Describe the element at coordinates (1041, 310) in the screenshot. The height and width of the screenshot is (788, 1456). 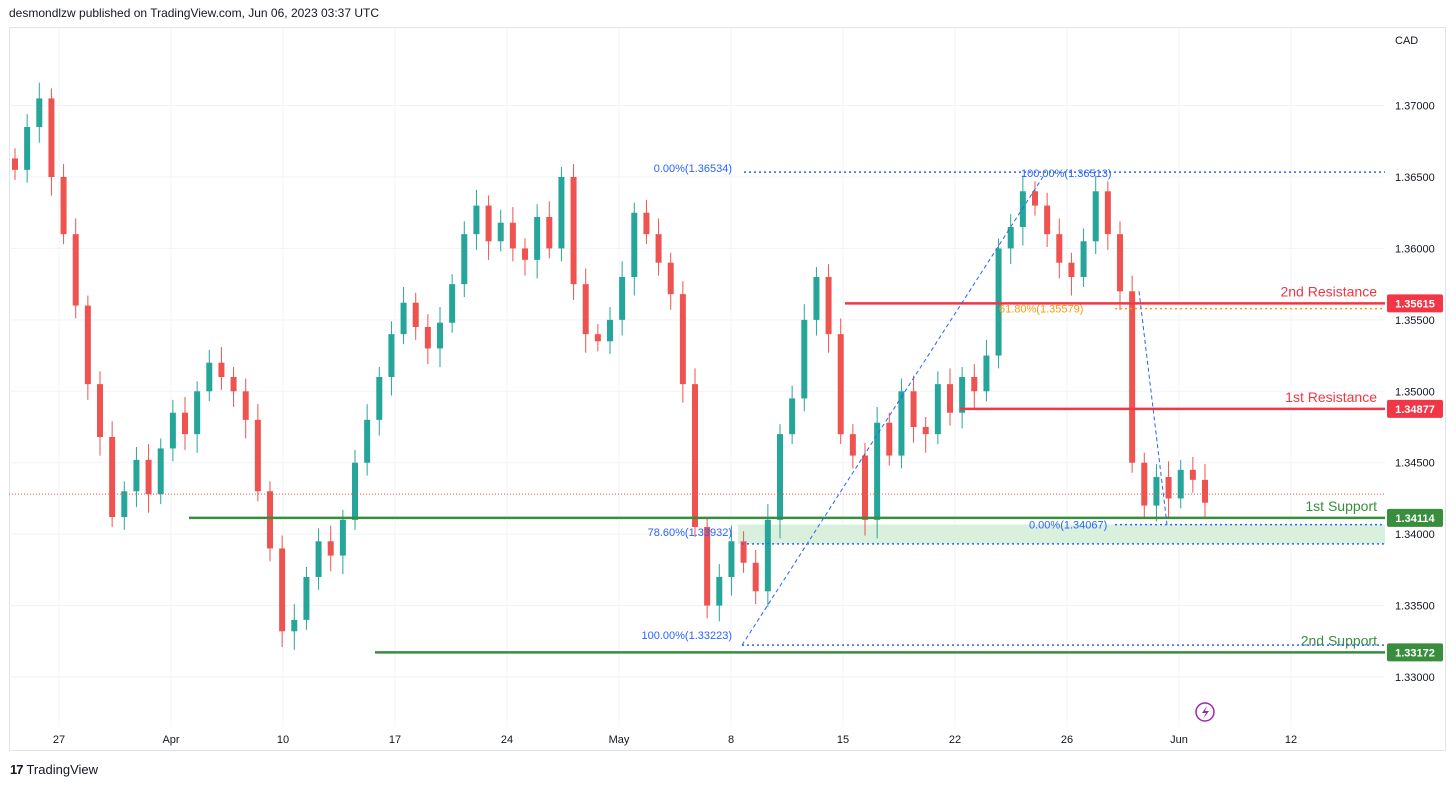
I see `fib-label: 61.80%(1.35579)` at that location.